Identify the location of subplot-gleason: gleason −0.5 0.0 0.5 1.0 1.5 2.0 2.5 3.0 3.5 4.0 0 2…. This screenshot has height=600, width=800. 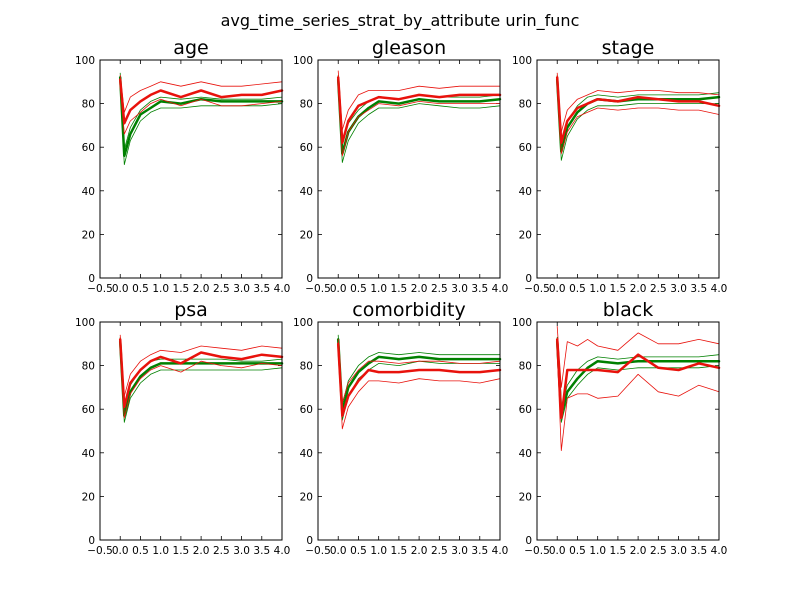
(400, 166).